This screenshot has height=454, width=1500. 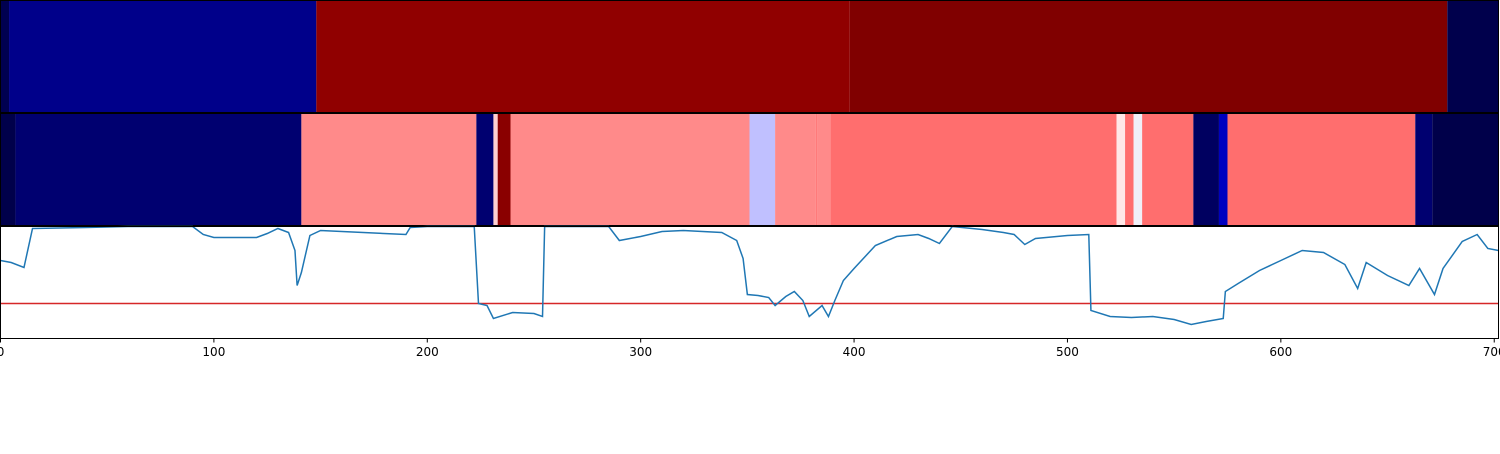 I want to click on x-tick-label: 0, so click(x=2, y=352).